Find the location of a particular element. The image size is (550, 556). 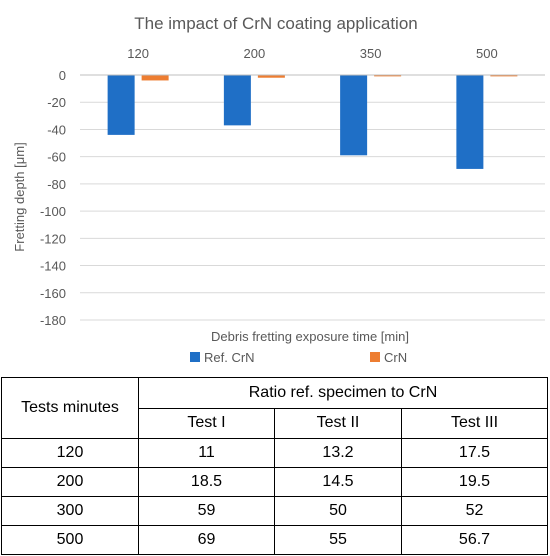

chart-title: The impact of CrN coating application is located at coordinates (275, 23).